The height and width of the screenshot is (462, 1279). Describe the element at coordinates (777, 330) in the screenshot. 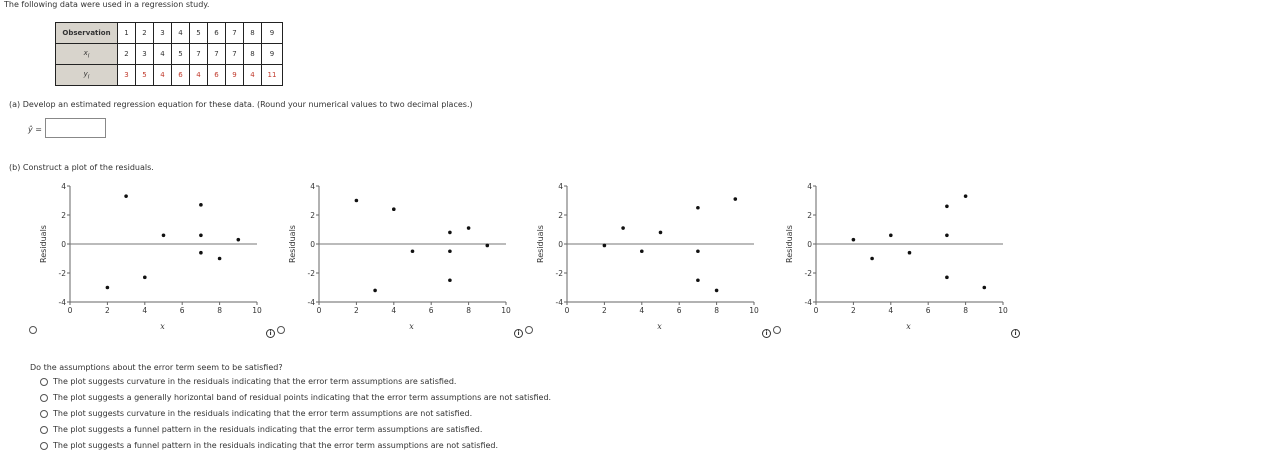

I see `plot-4-radio` at that location.